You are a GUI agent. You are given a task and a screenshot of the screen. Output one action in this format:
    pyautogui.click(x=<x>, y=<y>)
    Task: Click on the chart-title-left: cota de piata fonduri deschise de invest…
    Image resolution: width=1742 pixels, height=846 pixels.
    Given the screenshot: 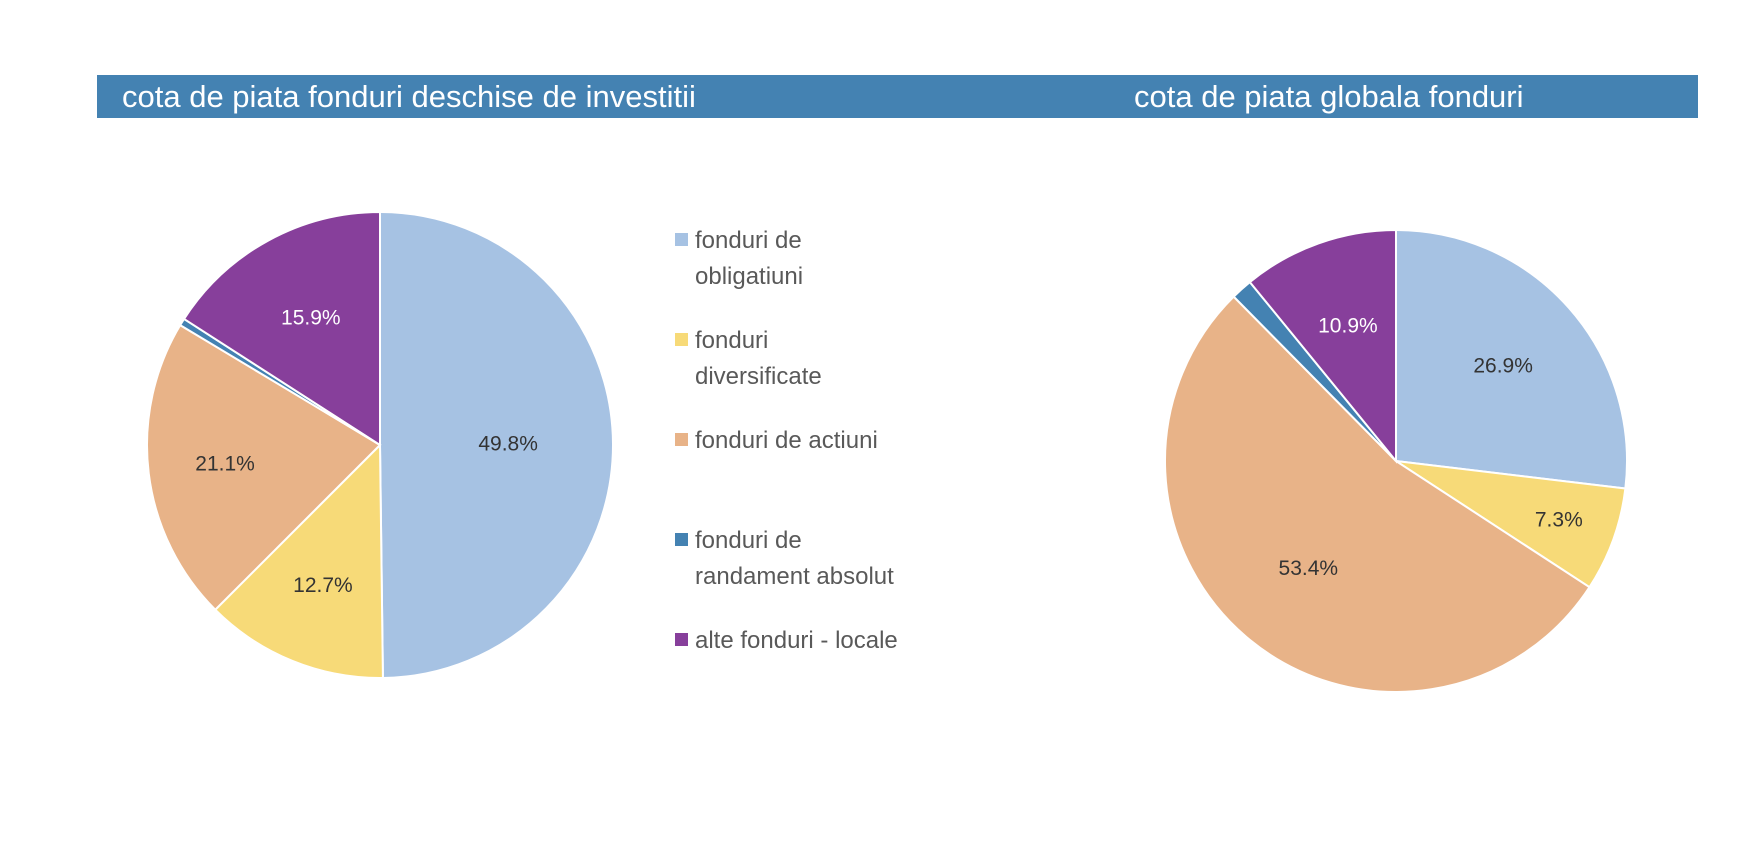 What is the action you would take?
    pyautogui.click(x=409, y=96)
    